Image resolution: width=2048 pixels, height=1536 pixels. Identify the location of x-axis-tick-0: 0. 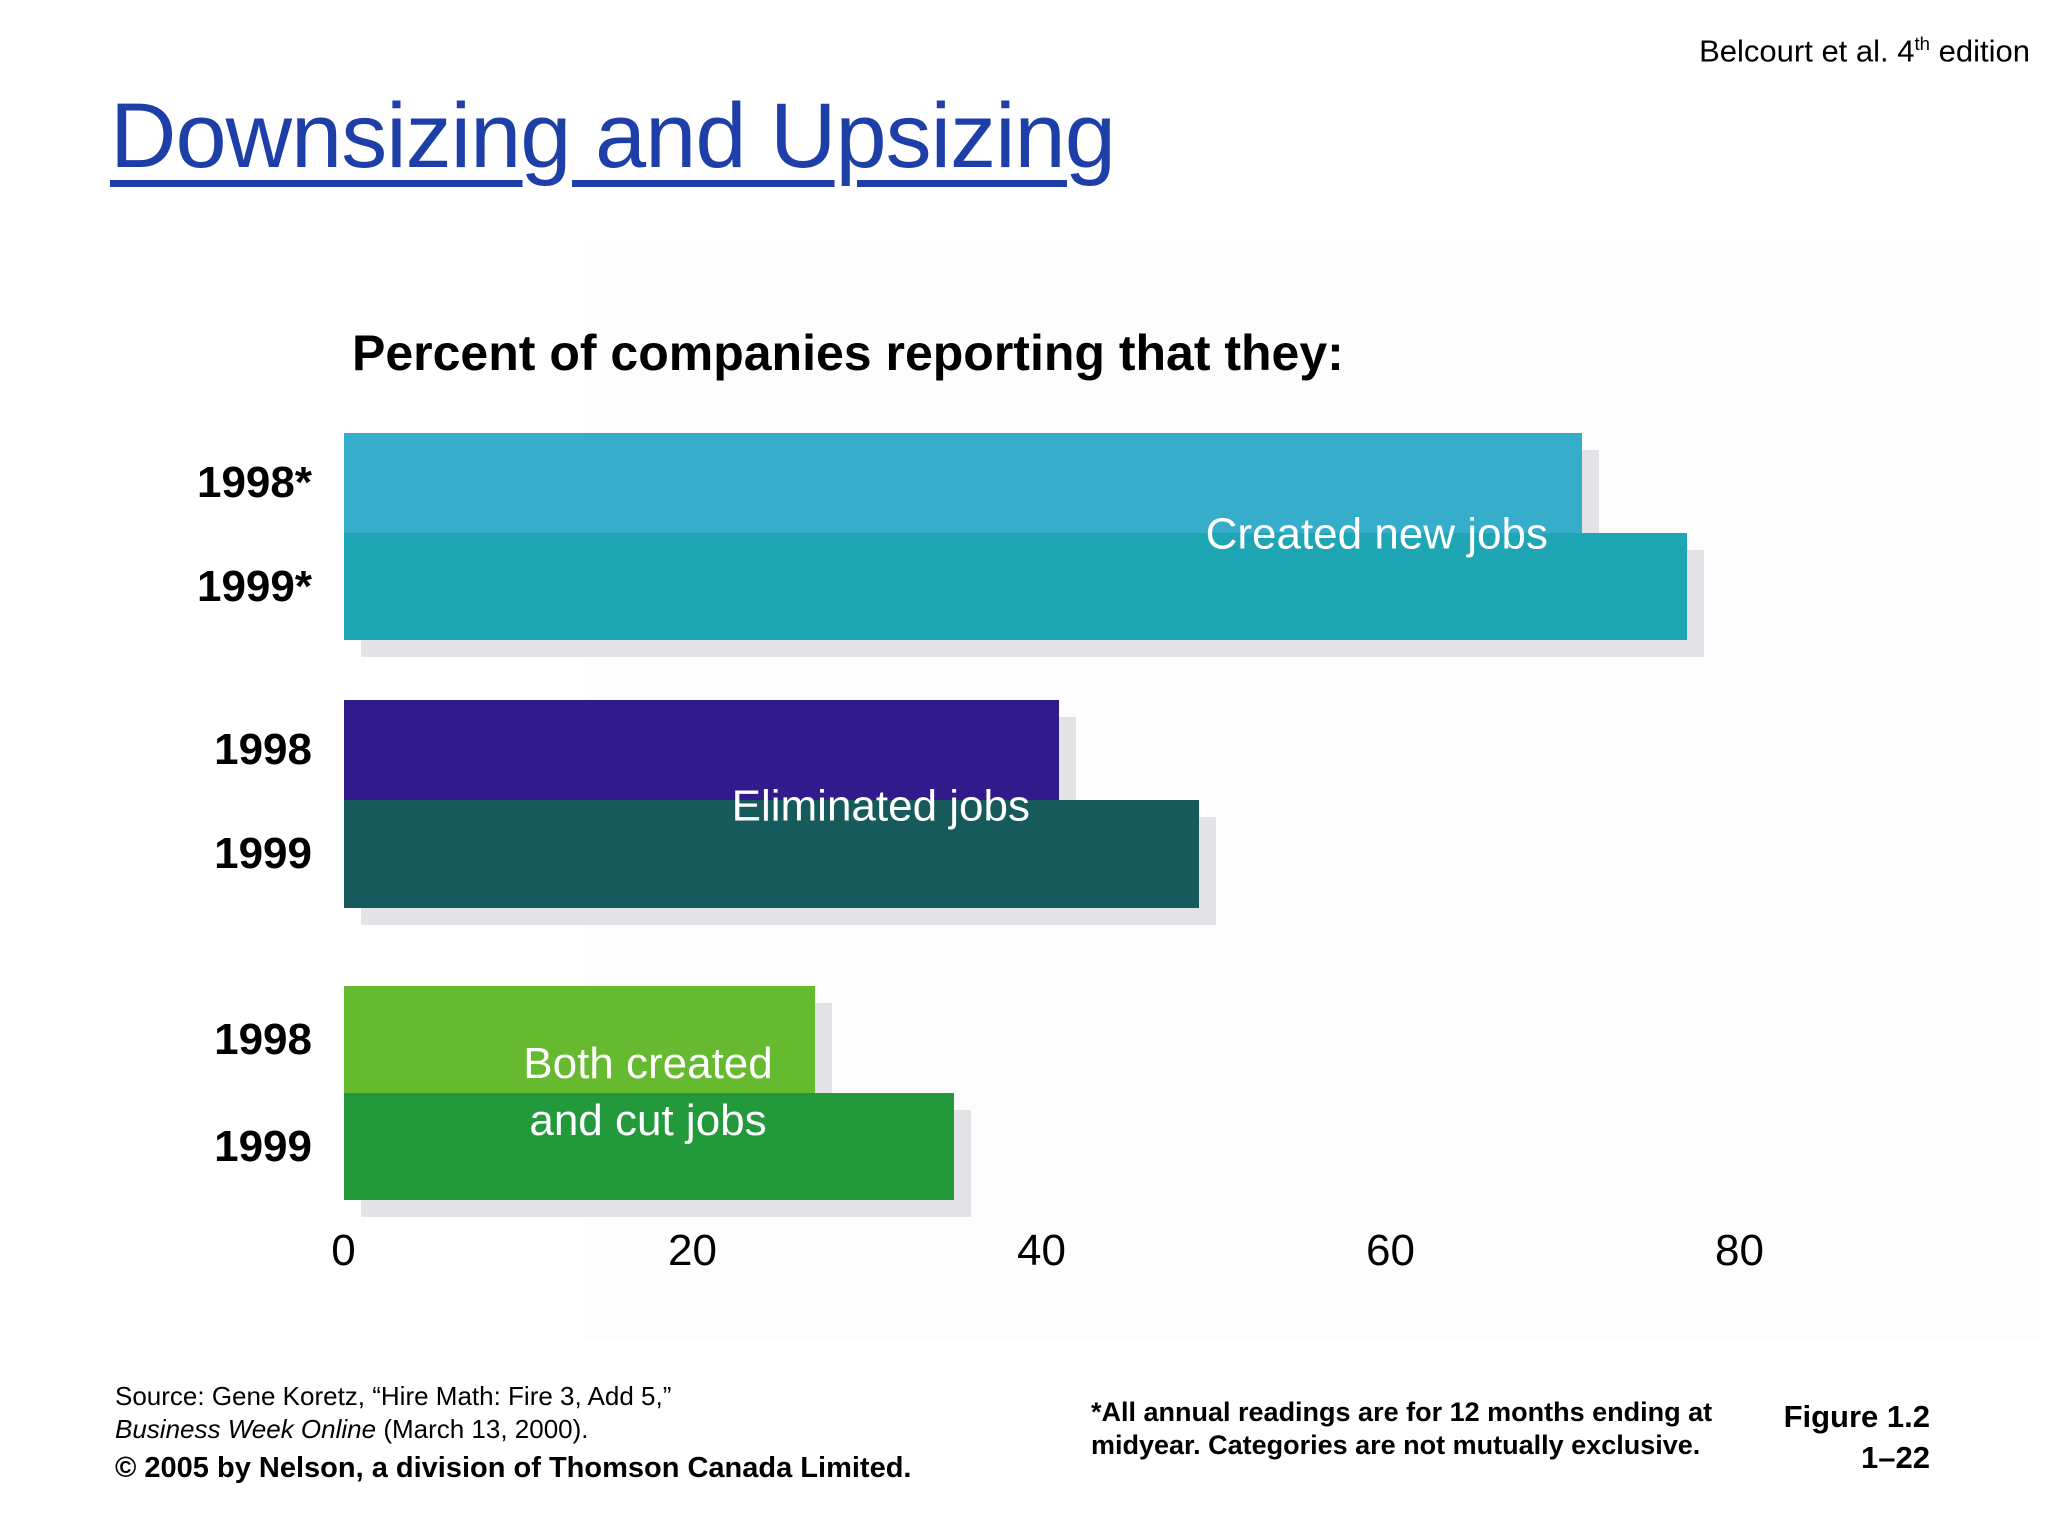
(343, 1250).